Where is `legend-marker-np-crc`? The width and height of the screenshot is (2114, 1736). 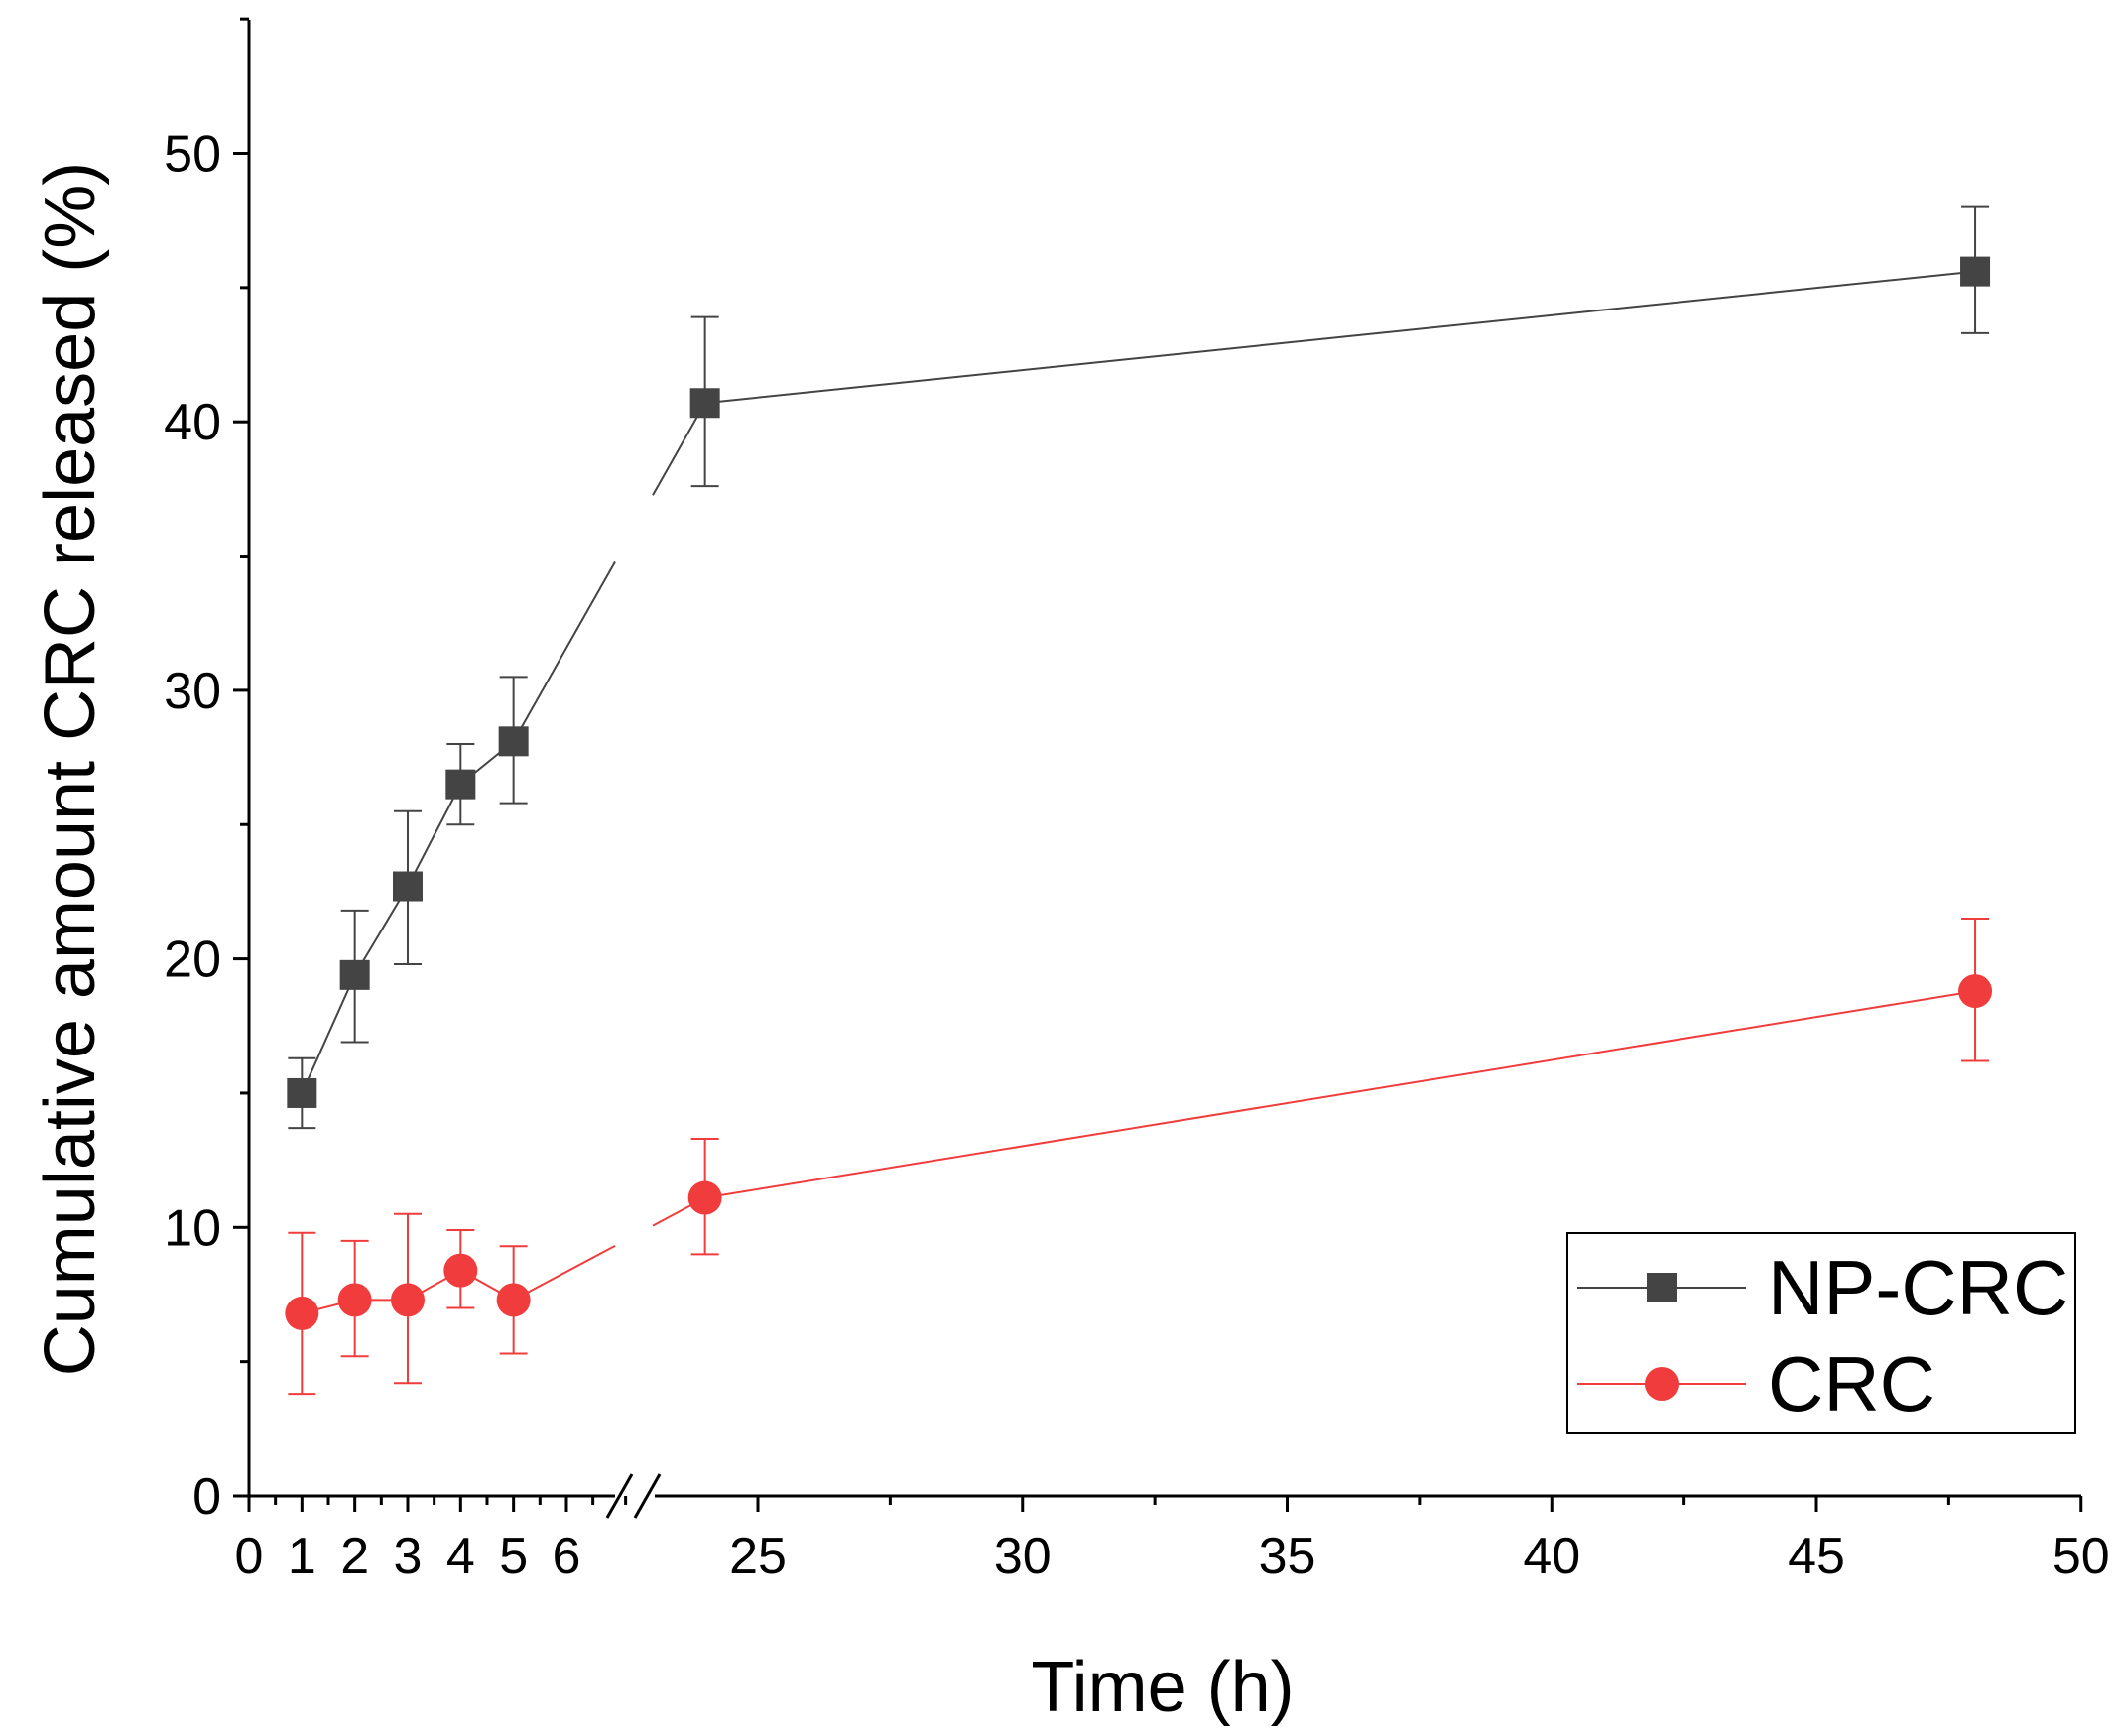 legend-marker-np-crc is located at coordinates (1662, 1287).